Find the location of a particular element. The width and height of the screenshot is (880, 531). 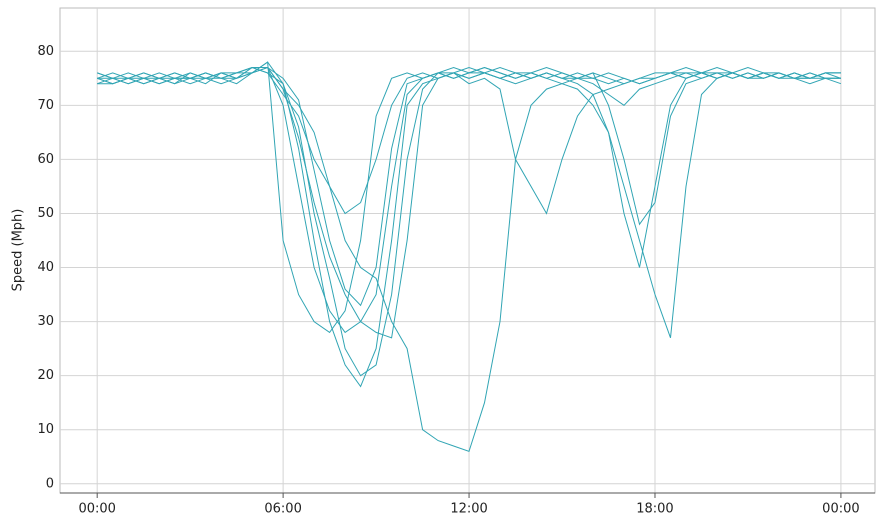

y-tick-label: 30 is located at coordinates (45, 321).